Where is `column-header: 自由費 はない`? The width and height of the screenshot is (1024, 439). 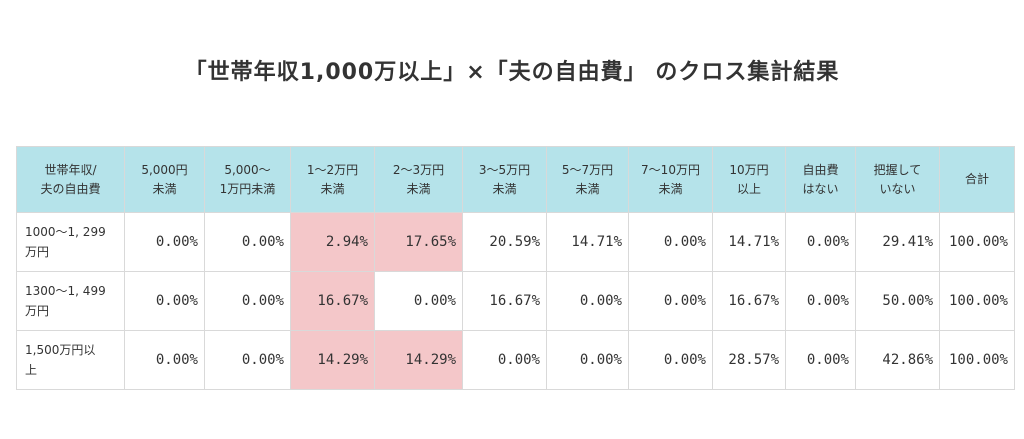
column-header: 自由費 はない is located at coordinates (820, 179).